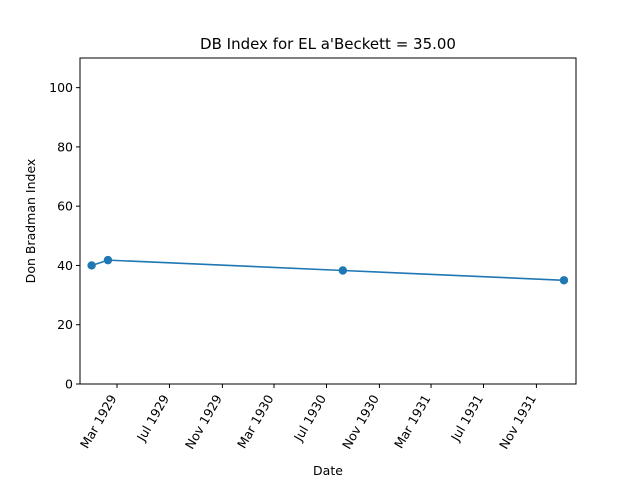 Image resolution: width=640 pixels, height=480 pixels. I want to click on y-tick-label: 100, so click(61, 87).